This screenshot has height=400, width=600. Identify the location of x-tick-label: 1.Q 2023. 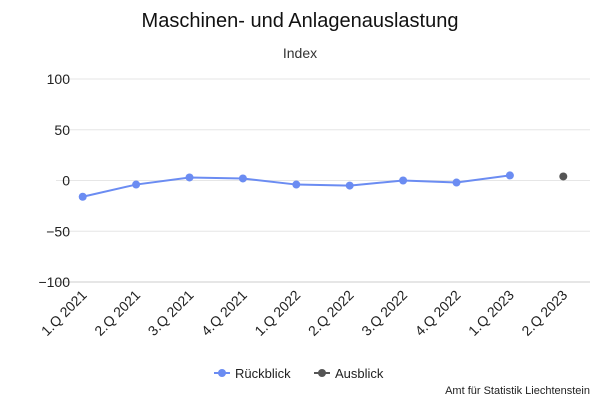
(491, 313).